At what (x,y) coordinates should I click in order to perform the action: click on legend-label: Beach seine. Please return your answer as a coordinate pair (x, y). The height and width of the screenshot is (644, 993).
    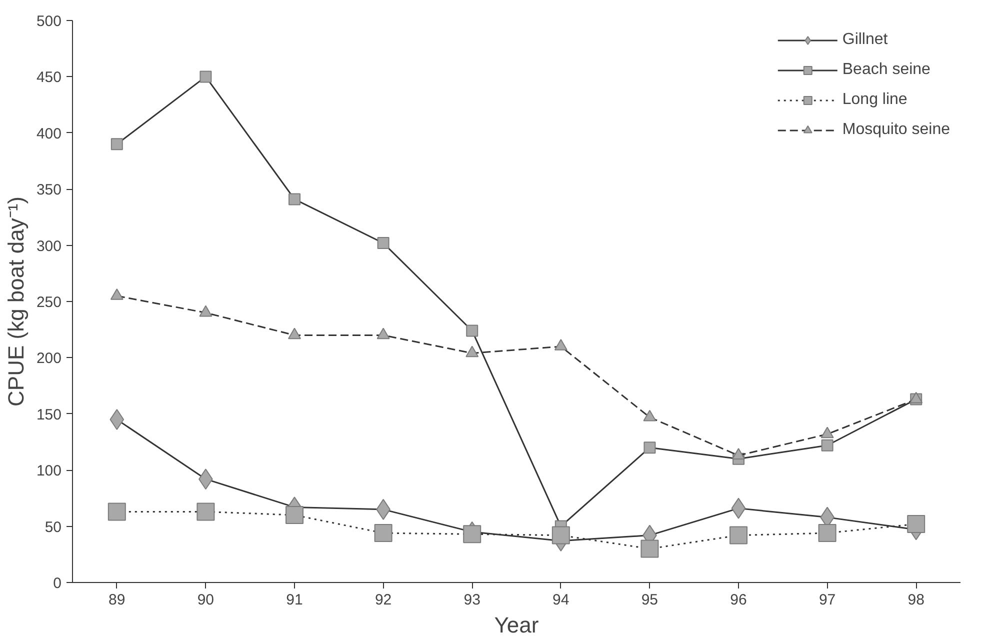
    Looking at the image, I should click on (886, 70).